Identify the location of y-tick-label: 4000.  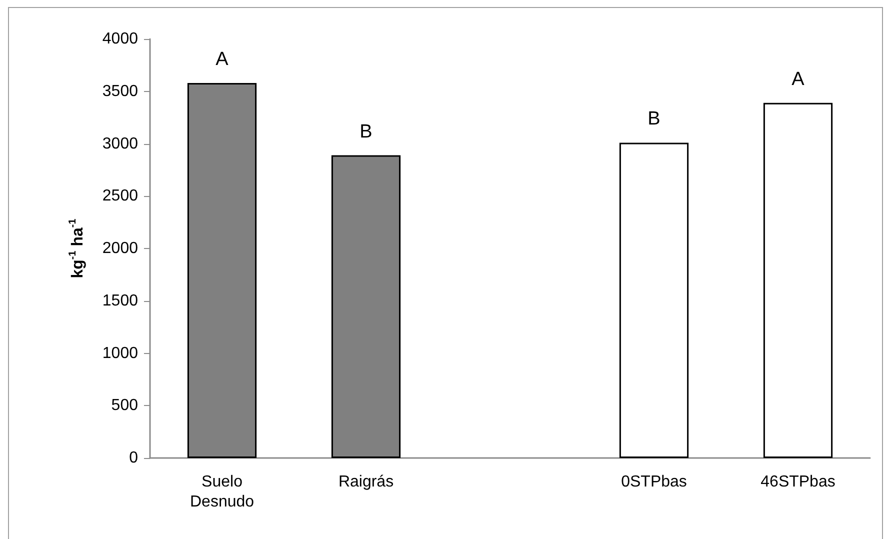
(120, 39).